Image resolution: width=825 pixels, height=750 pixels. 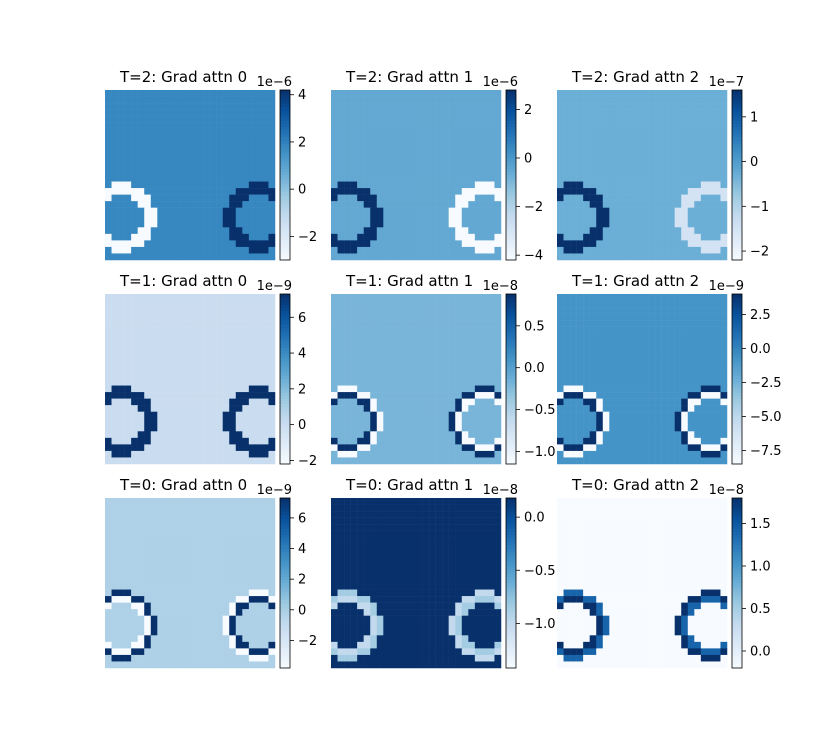 What do you see at coordinates (443, 368) in the screenshot?
I see `panel-5: T=1: Grad attn 10.50.0−0.5−1.01e−8` at bounding box center [443, 368].